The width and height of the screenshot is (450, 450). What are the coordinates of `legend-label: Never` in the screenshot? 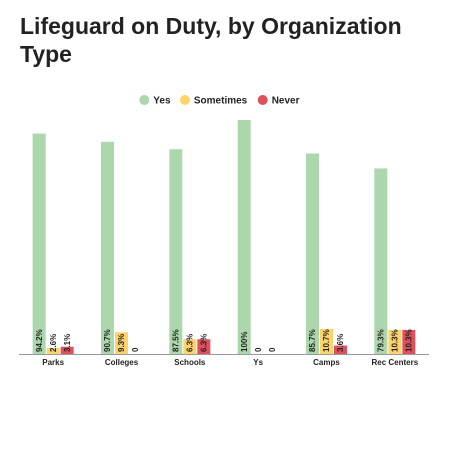 It's located at (286, 101).